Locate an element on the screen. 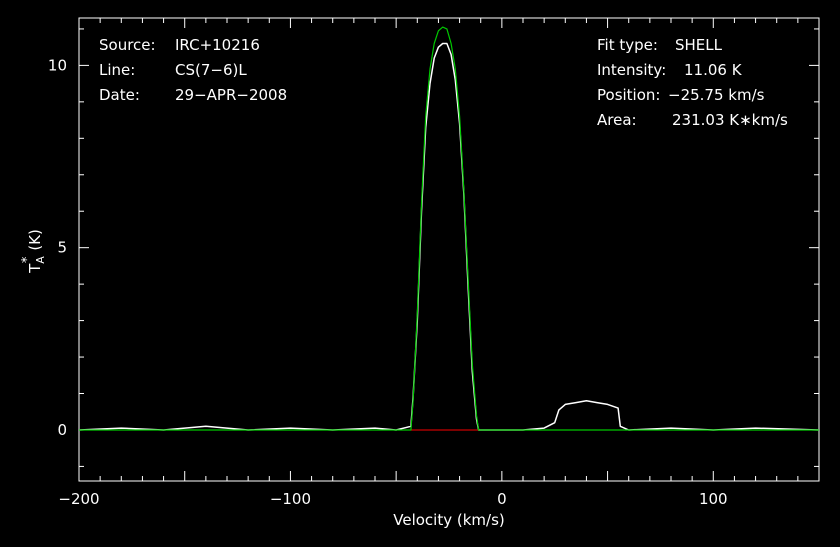 The width and height of the screenshot is (840, 547). x-axis-label: Velocity (km/s) is located at coordinates (448, 520).